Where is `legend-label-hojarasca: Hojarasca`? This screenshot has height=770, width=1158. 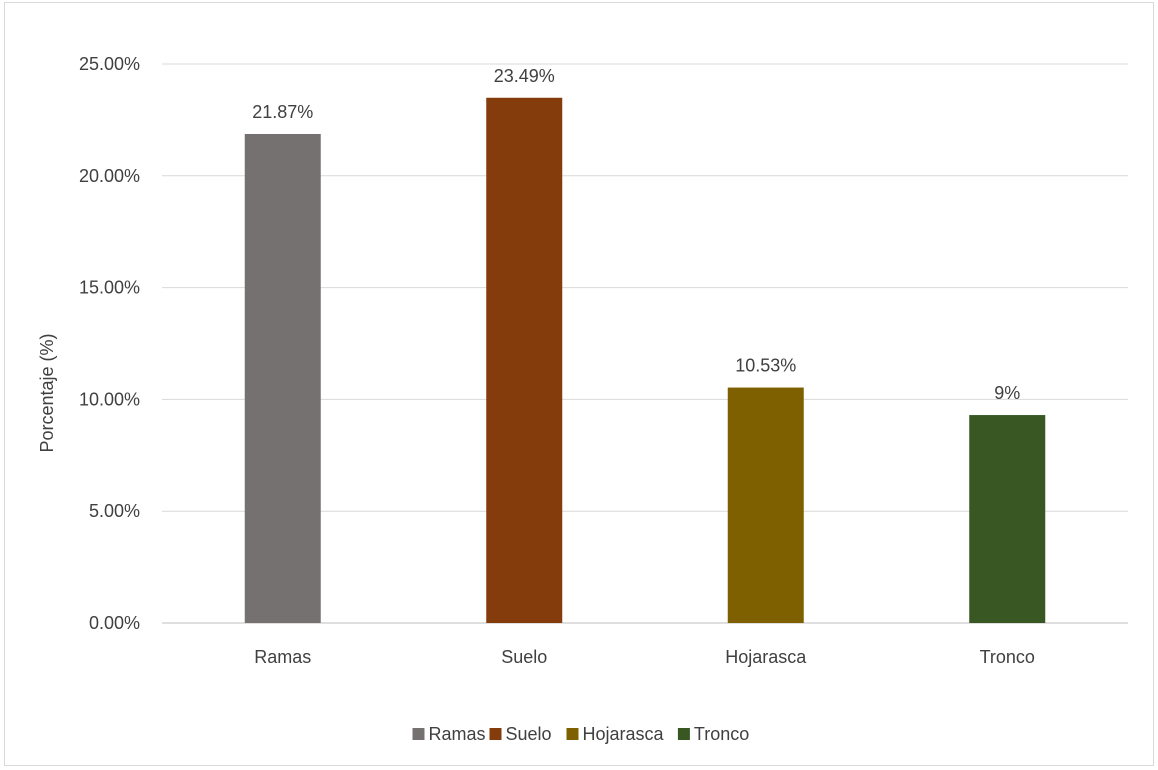
legend-label-hojarasca: Hojarasca is located at coordinates (624, 734).